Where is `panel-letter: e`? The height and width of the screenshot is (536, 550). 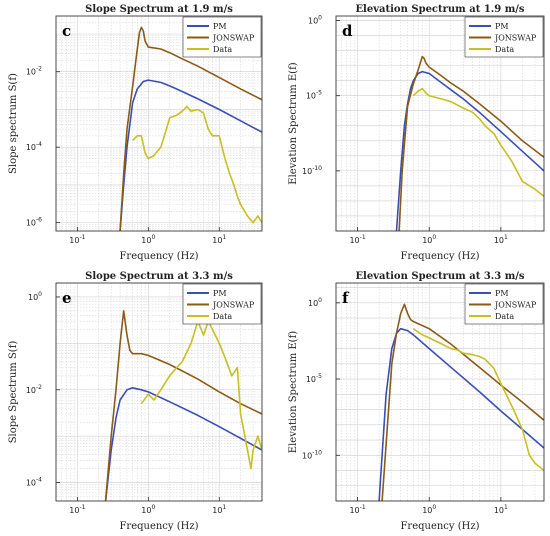
panel-letter: e is located at coordinates (67, 298).